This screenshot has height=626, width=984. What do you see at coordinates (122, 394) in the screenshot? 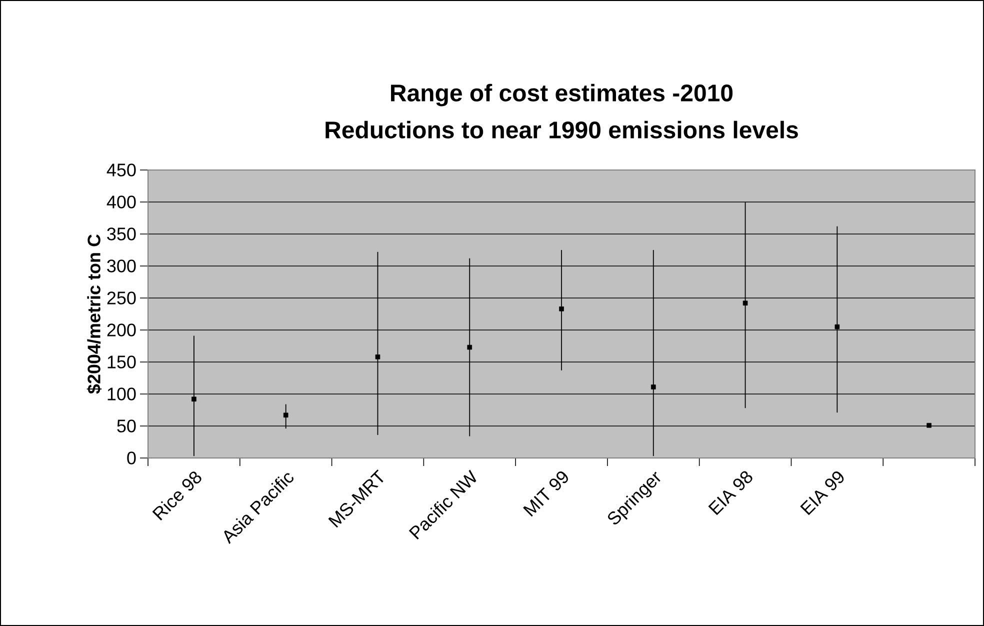
I see `y-tick-label: 100` at bounding box center [122, 394].